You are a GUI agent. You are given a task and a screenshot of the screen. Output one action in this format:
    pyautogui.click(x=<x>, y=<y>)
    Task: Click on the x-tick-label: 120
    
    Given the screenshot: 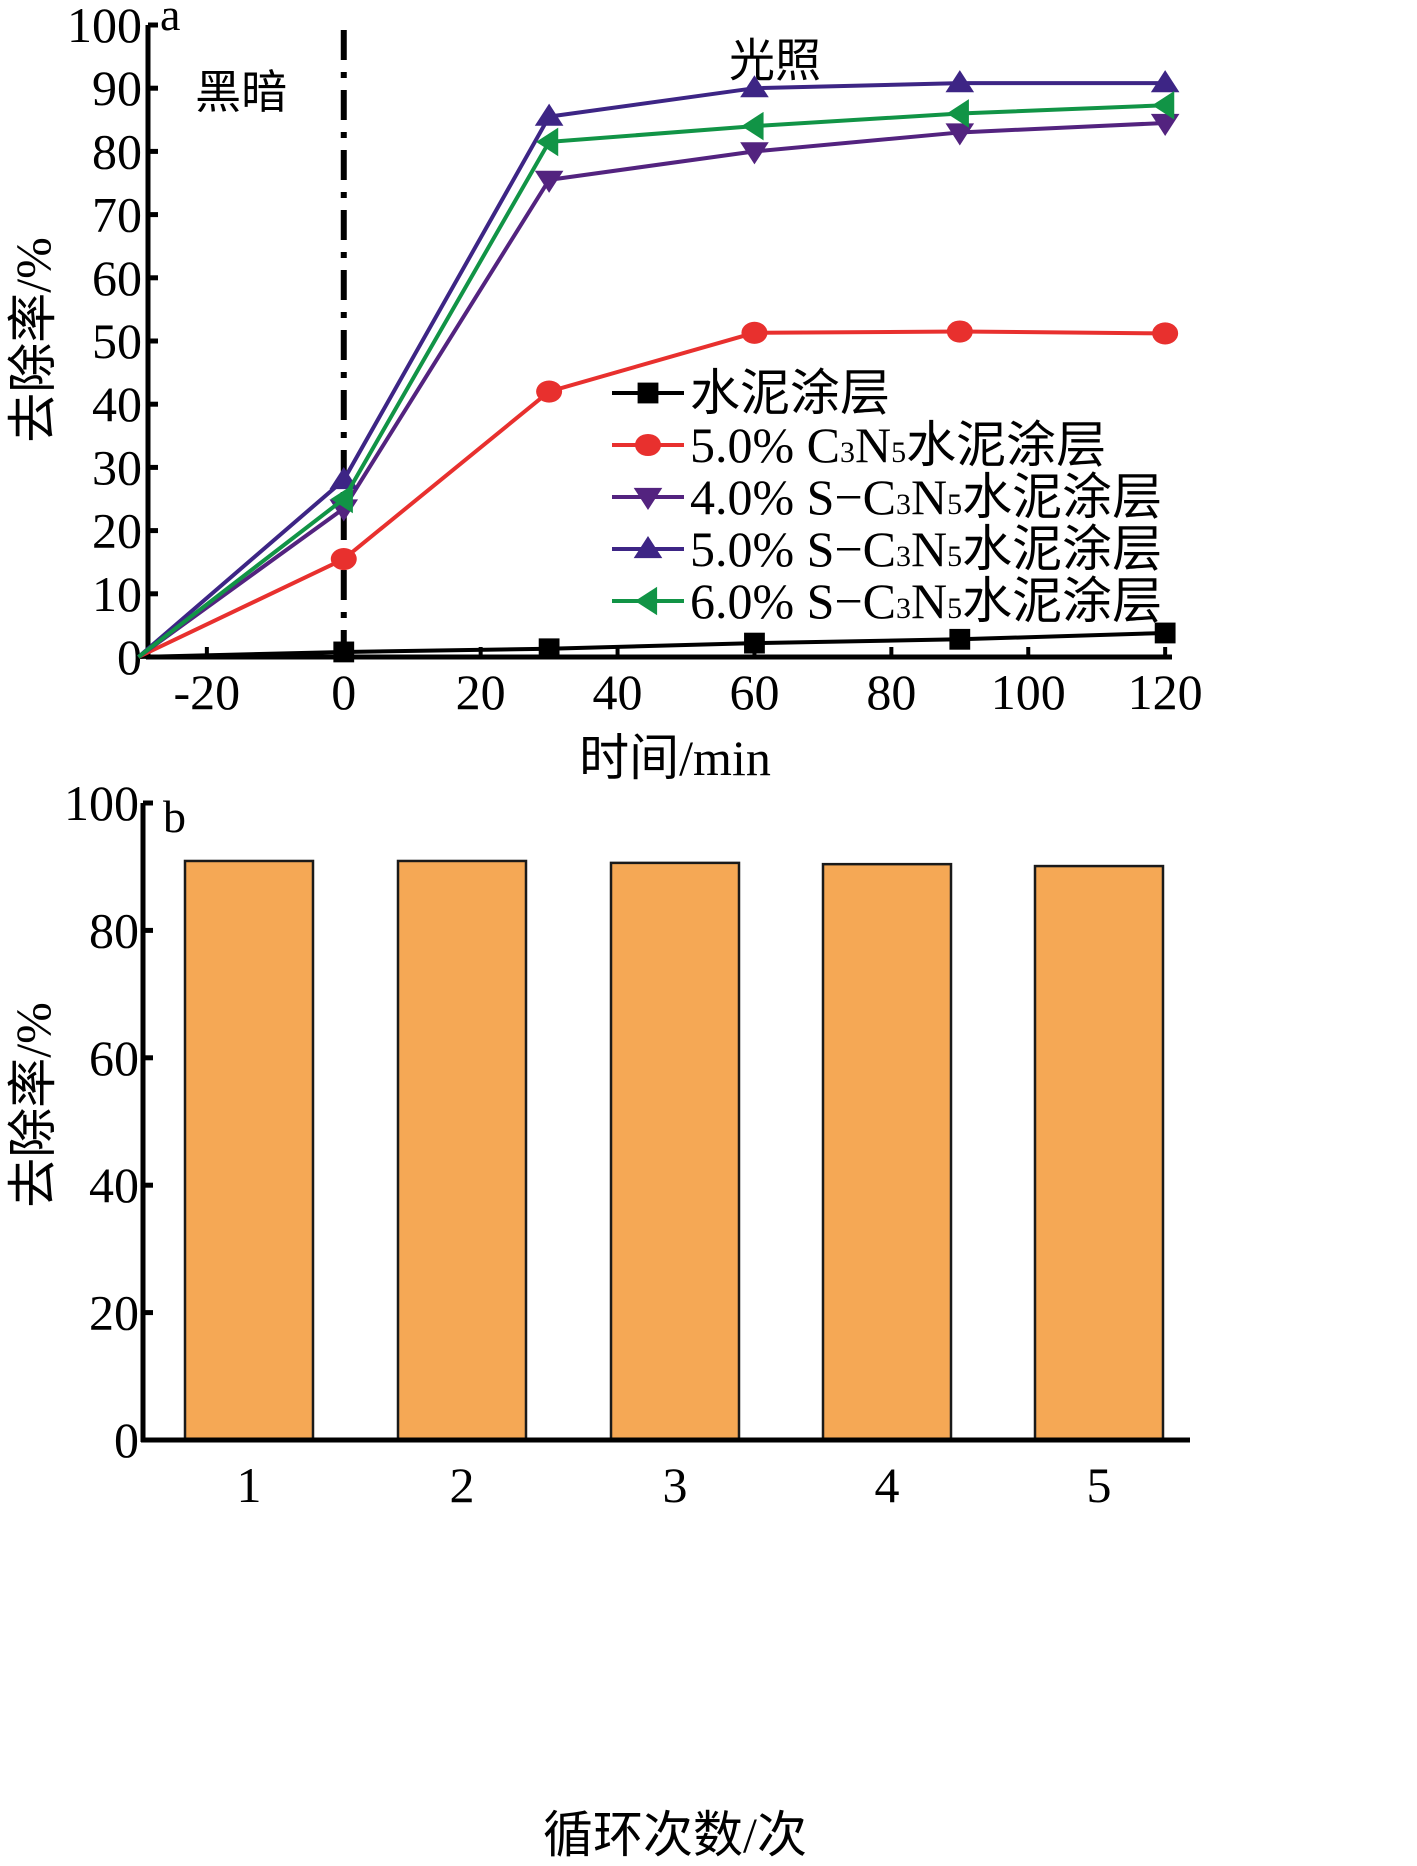 What is the action you would take?
    pyautogui.click(x=1165, y=692)
    